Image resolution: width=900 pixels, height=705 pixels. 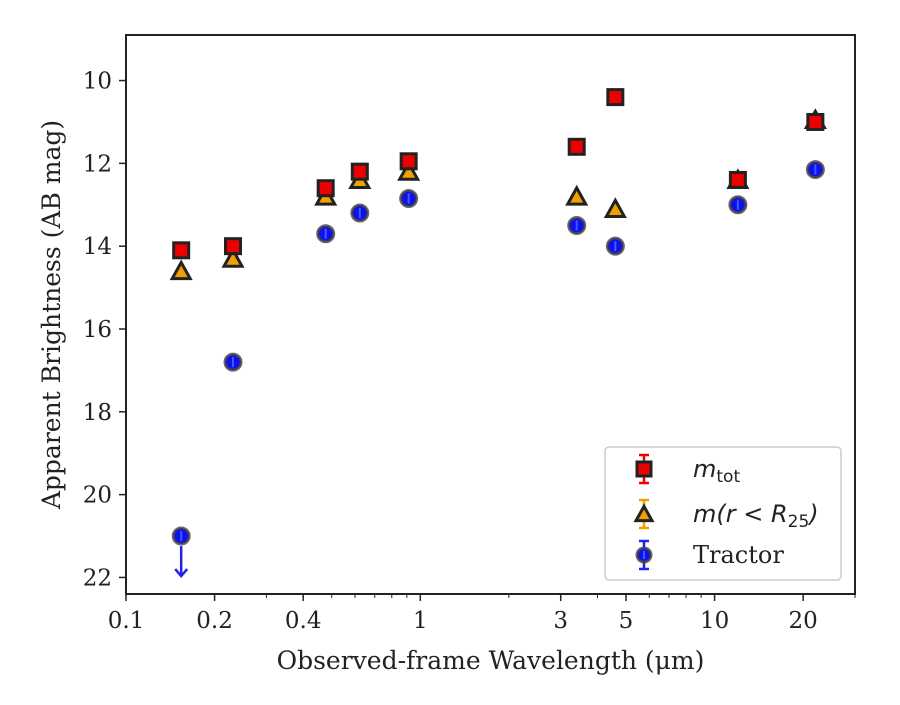 What do you see at coordinates (97, 578) in the screenshot?
I see `y-tick-label: 22` at bounding box center [97, 578].